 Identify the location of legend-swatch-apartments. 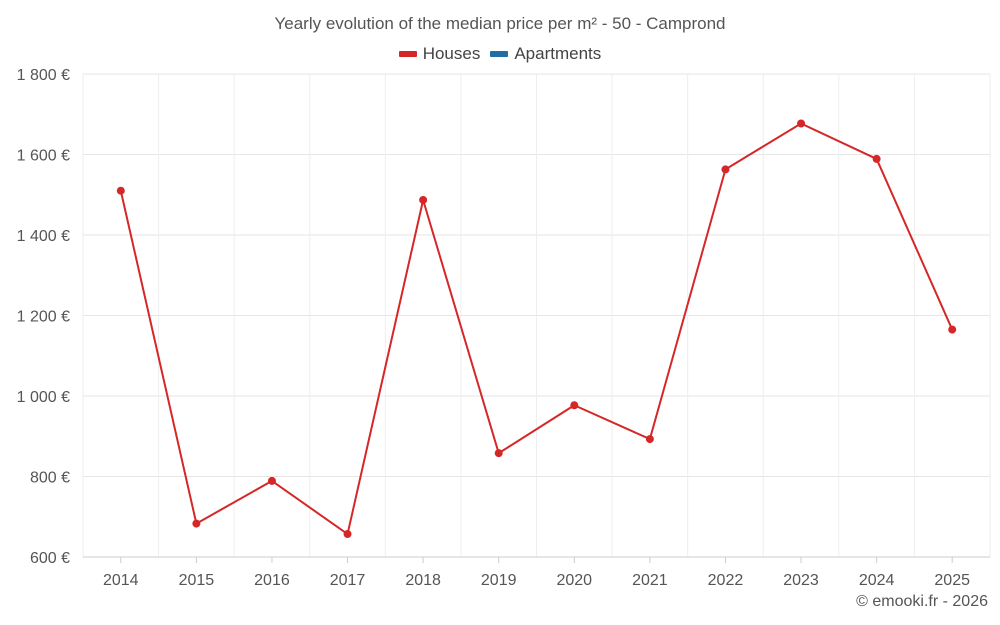
(499, 54).